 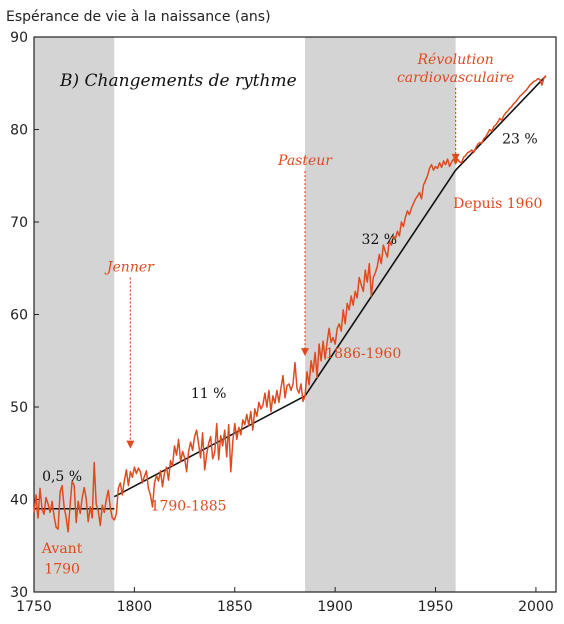 I want to click on annotation-label: Révolution, so click(x=455, y=60).